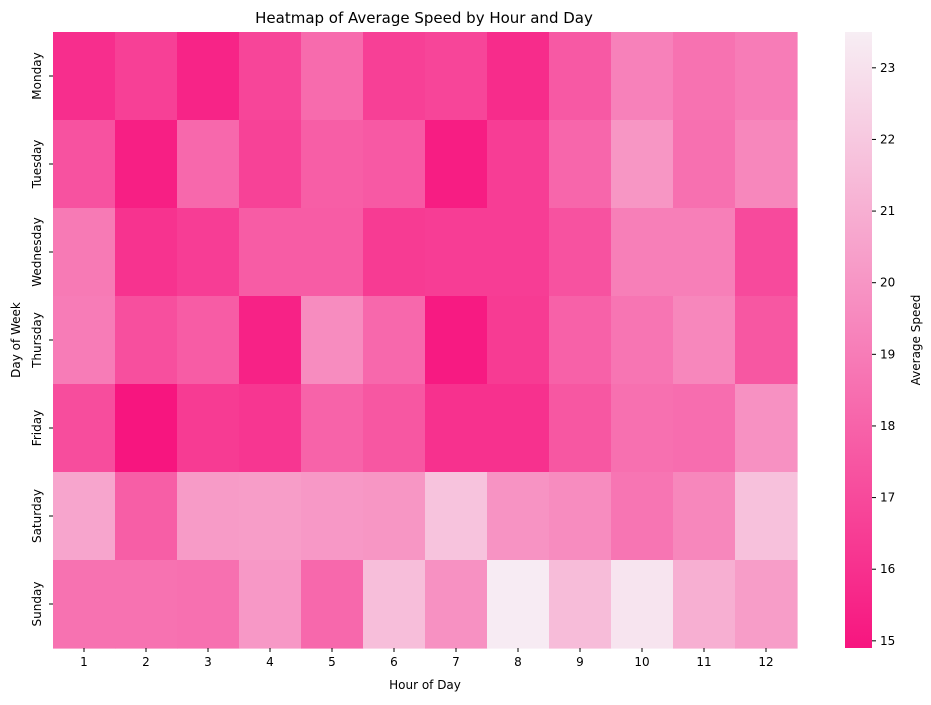 This screenshot has width=931, height=705. I want to click on colorbar-ticks: 15 16 17 18 19 20 21 22 23, so click(883, 354).